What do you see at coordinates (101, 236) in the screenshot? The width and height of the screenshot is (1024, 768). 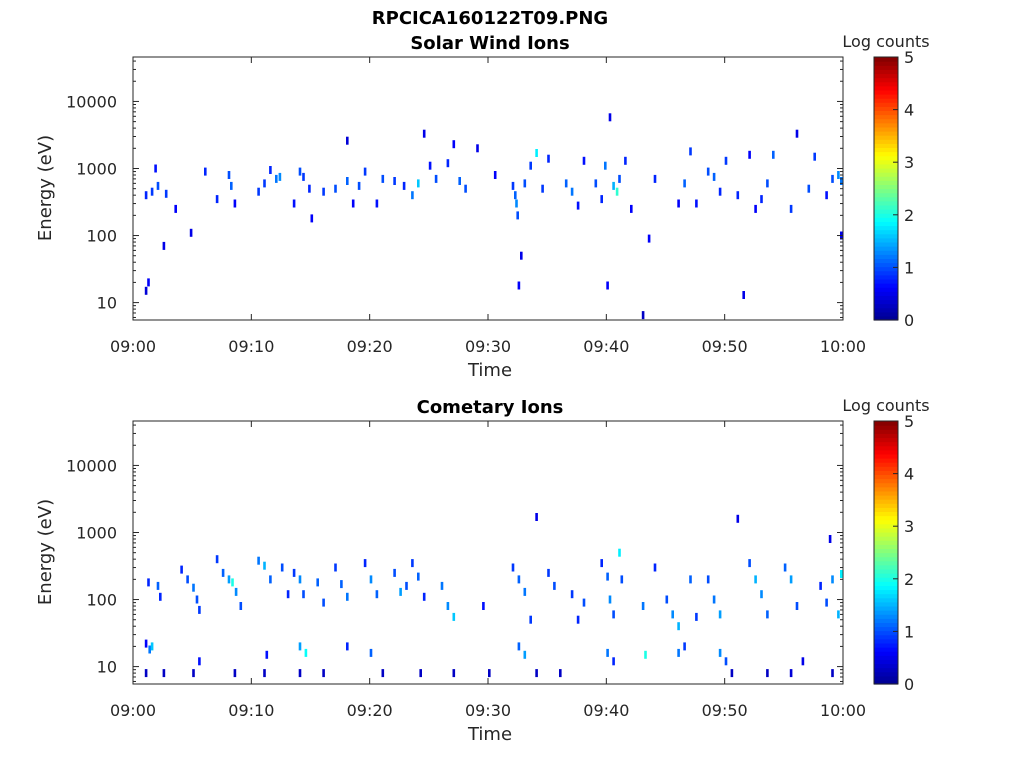 I see `y-tick-label: 100` at bounding box center [101, 236].